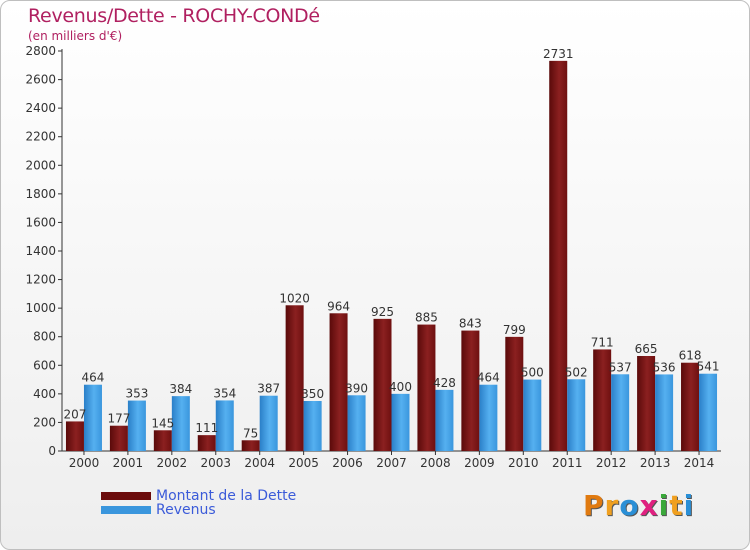 This screenshot has width=750, height=550. I want to click on data-label-revenus: 400, so click(400, 387).